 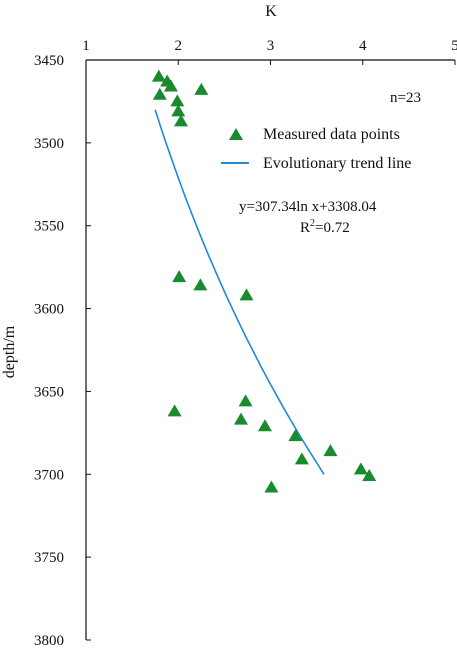 What do you see at coordinates (308, 207) in the screenshot?
I see `equation-label: y=307.34ln x+3308.04` at bounding box center [308, 207].